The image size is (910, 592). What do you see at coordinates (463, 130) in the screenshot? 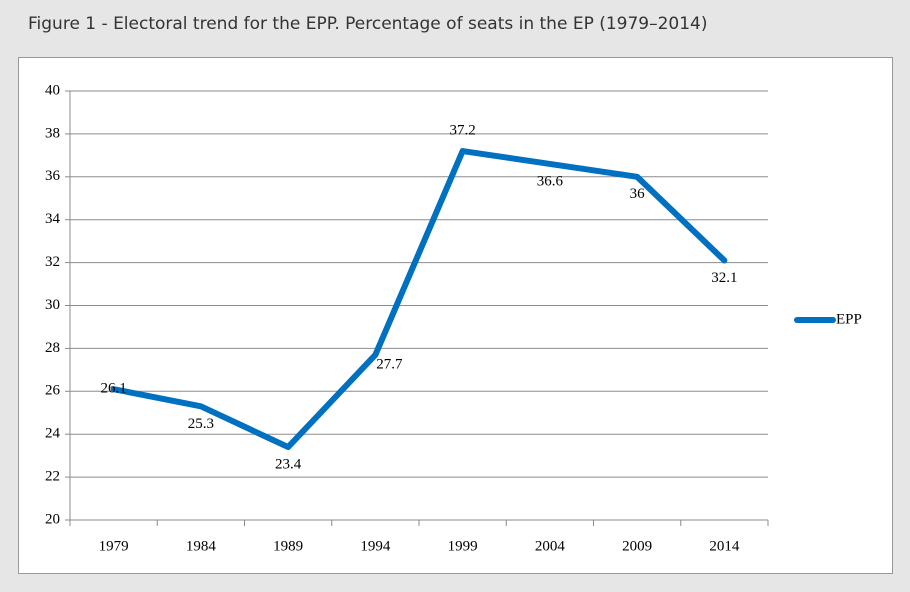
I see `data-label: 37.2` at bounding box center [463, 130].